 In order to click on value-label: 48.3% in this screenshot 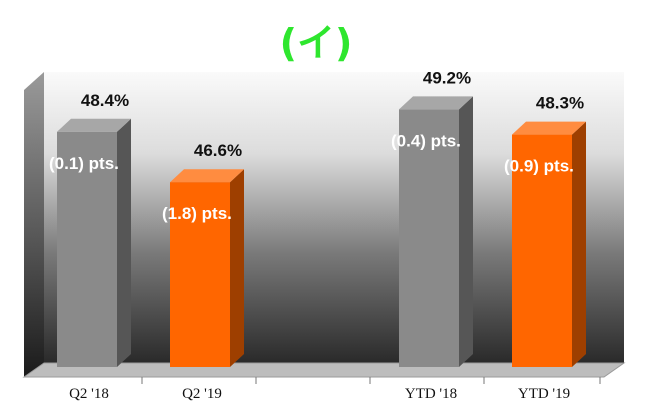, I will do `click(560, 103)`.